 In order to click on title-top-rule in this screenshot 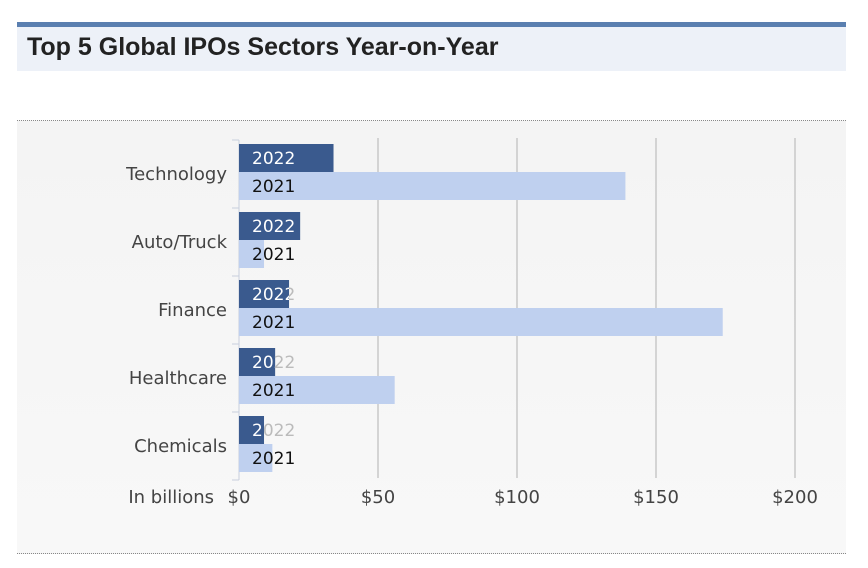, I will do `click(431, 24)`.